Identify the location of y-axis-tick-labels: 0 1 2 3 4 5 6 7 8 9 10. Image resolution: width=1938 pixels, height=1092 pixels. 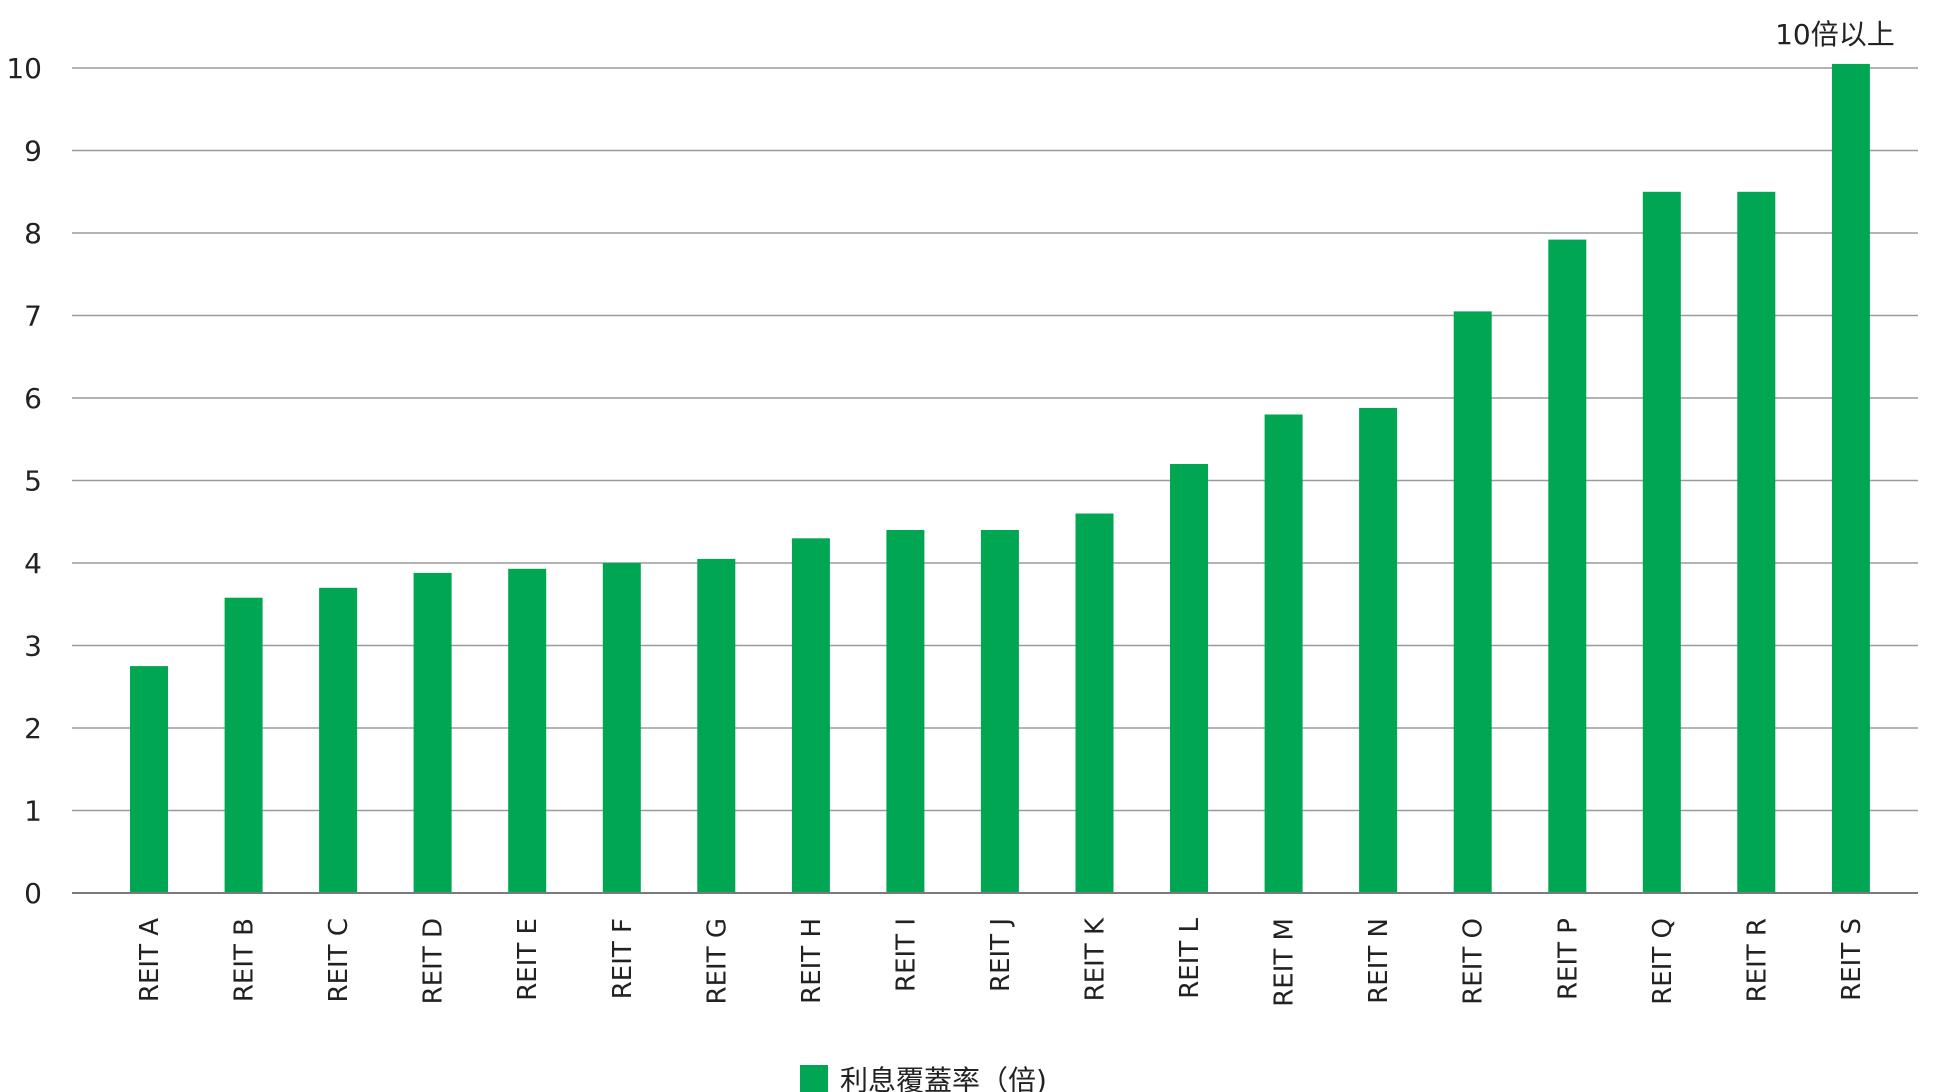
(24, 481).